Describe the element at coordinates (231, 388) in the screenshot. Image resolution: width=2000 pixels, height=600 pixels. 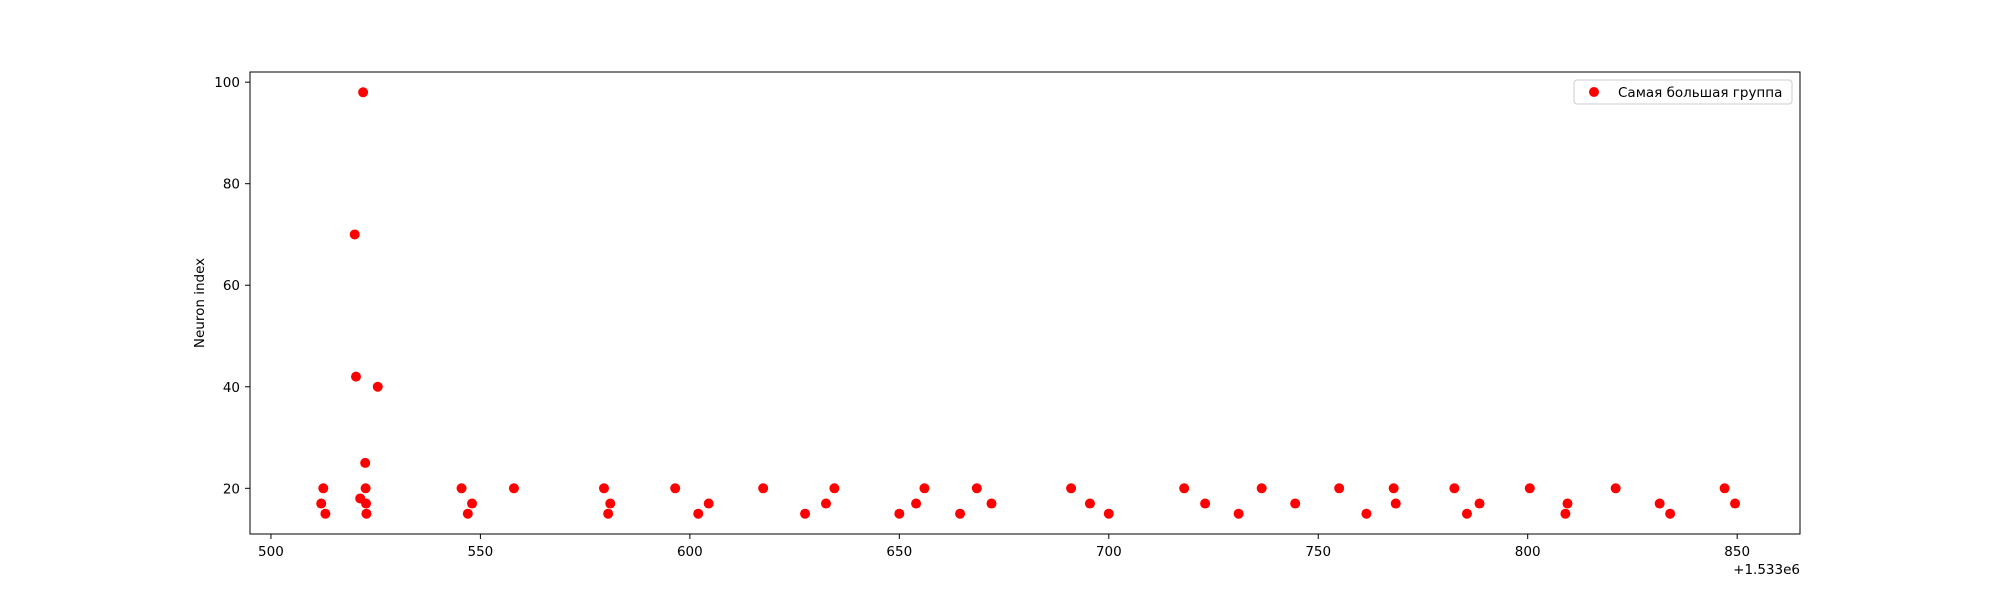
I see `y-tick-label: 40` at that location.